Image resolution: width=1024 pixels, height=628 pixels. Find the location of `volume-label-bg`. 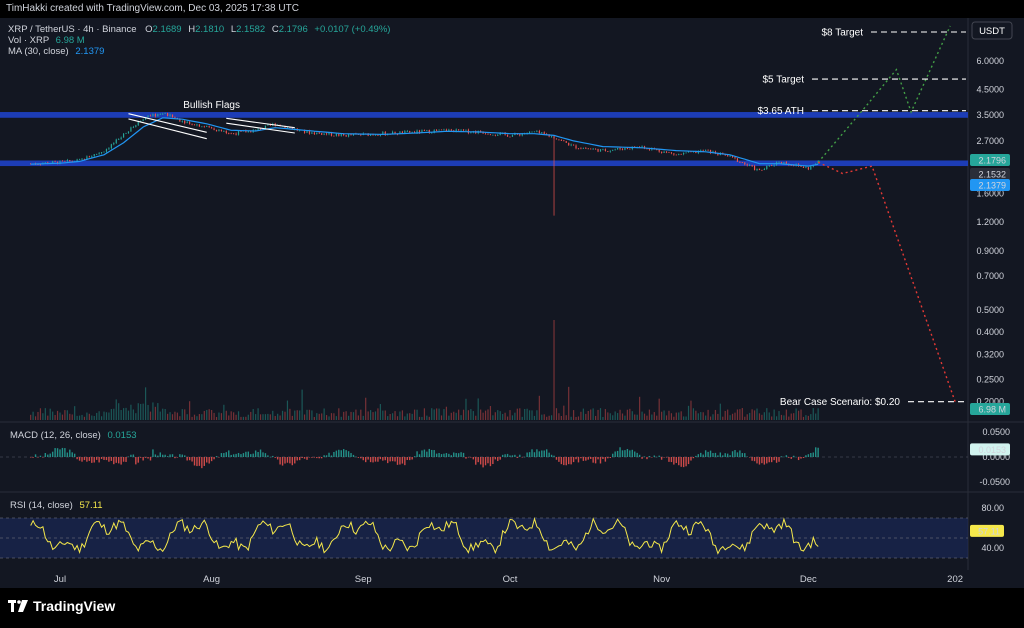

volume-label-bg is located at coordinates (990, 409).